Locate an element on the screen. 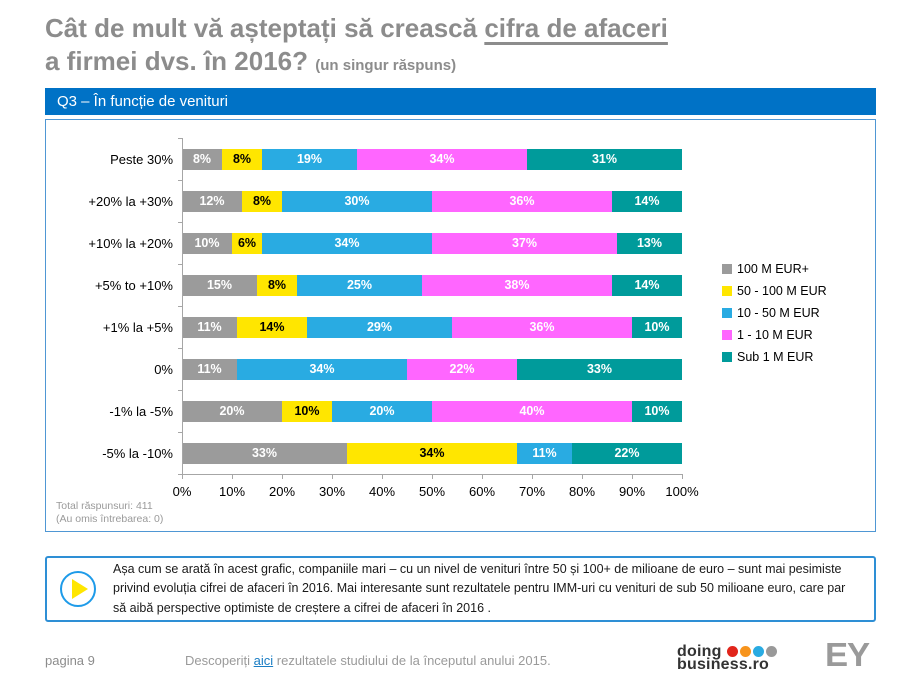  bar-track: 11% 34% 22% 33% is located at coordinates (432, 369).